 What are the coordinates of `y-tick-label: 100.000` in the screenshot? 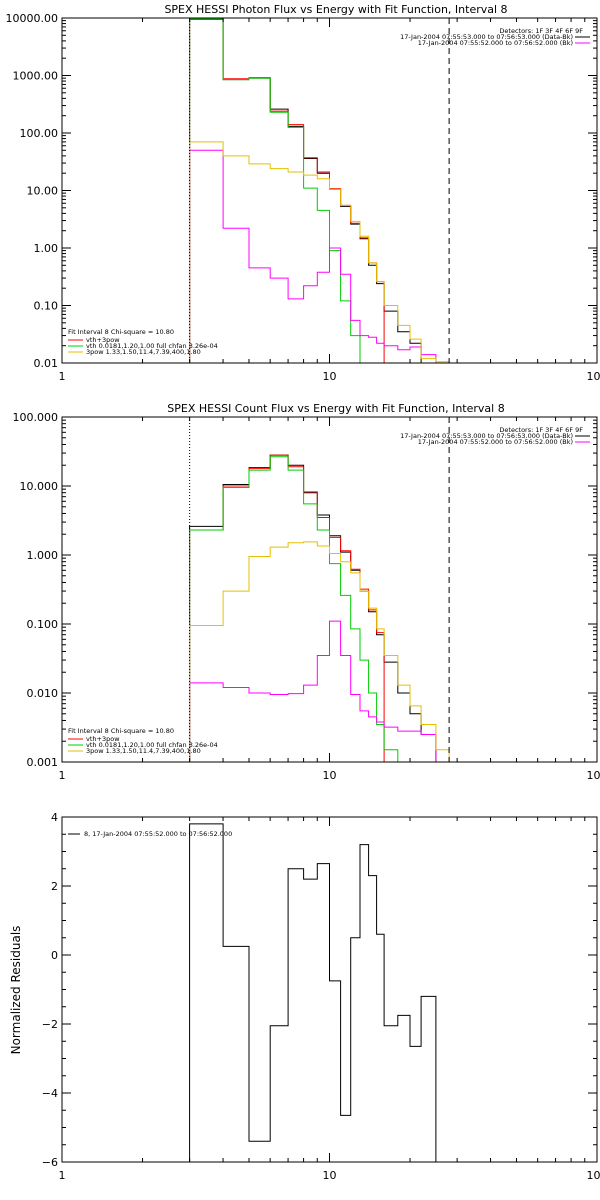 It's located at (36, 417).